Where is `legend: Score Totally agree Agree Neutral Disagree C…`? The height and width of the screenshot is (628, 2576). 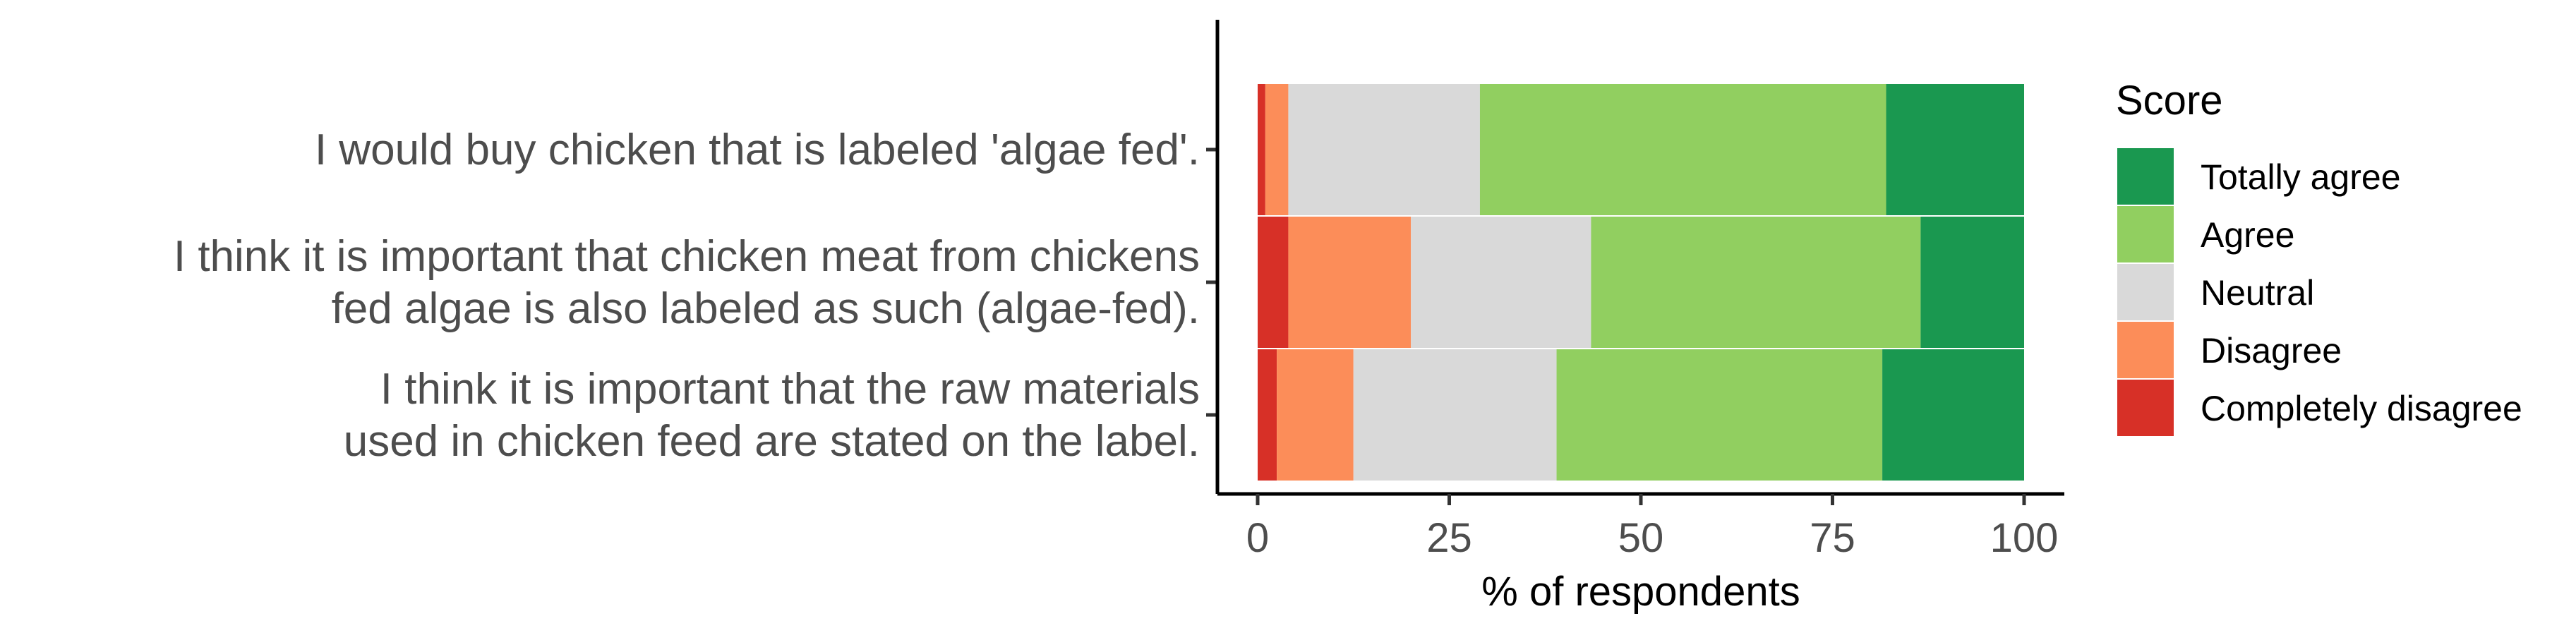
legend: Score Totally agree Agree Neutral Disagree C… is located at coordinates (2319, 257).